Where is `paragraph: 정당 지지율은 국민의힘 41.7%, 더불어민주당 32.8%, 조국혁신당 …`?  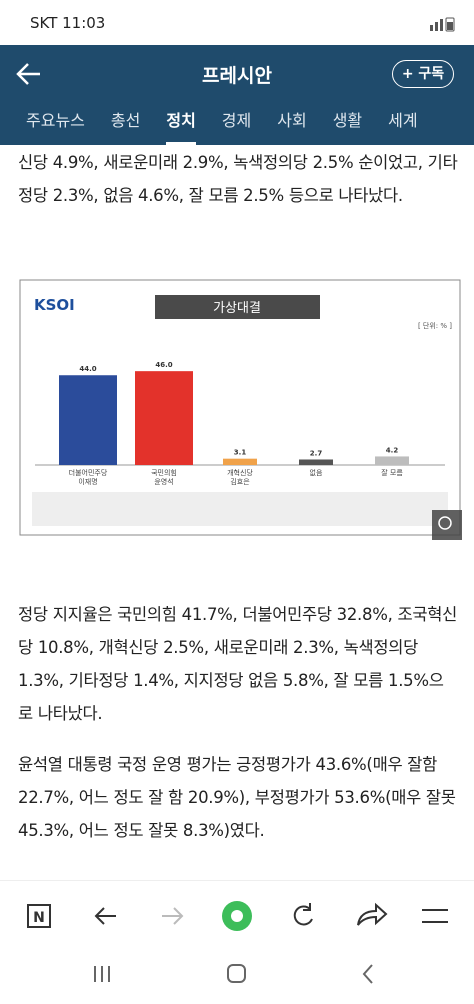
paragraph: 정당 지지율은 국민의힘 41.7%, 더불어민주당 32.8%, 조국혁신당 … is located at coordinates (237, 664).